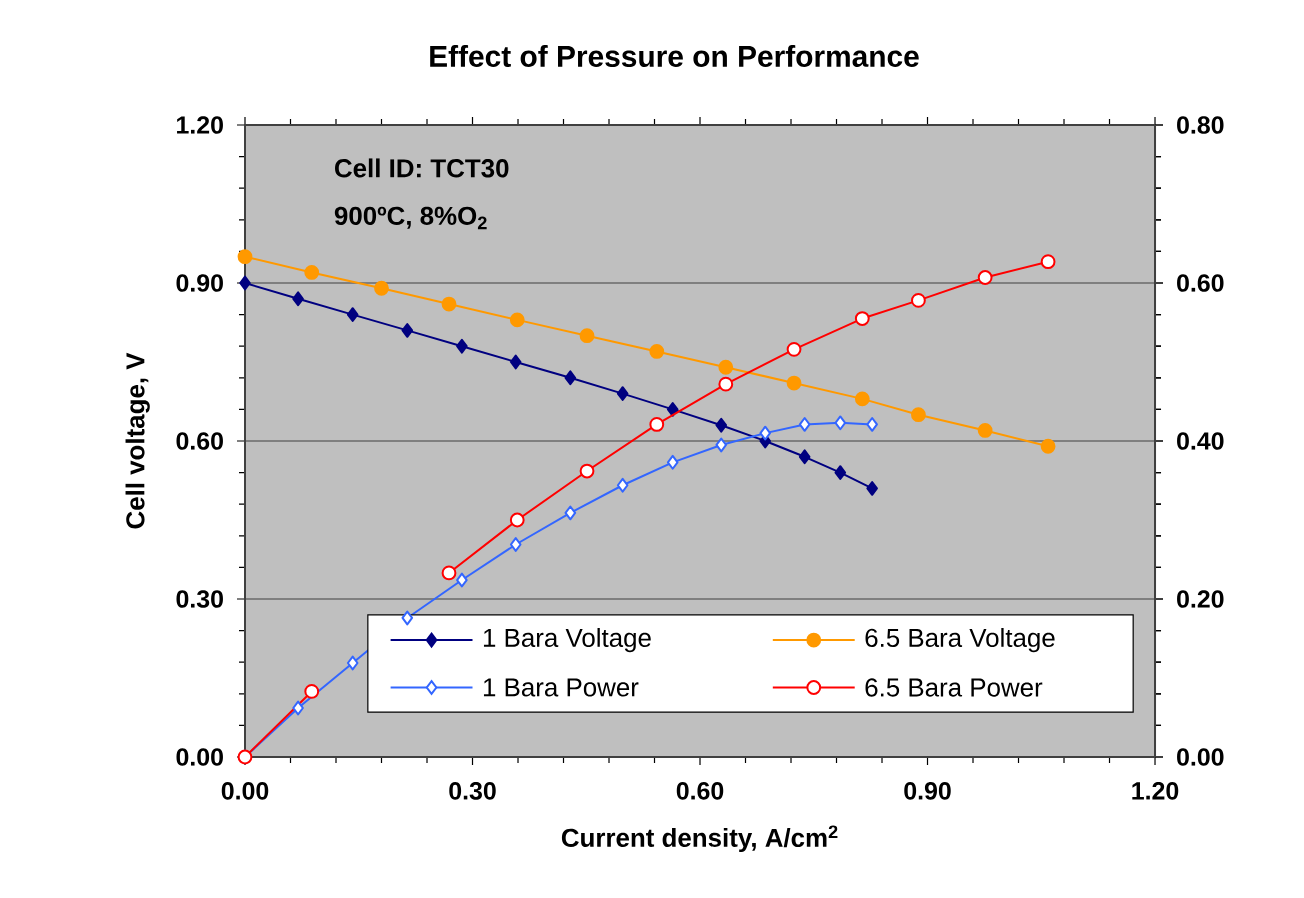  Describe the element at coordinates (1200, 125) in the screenshot. I see `y2-tick-label: 0.80` at that location.